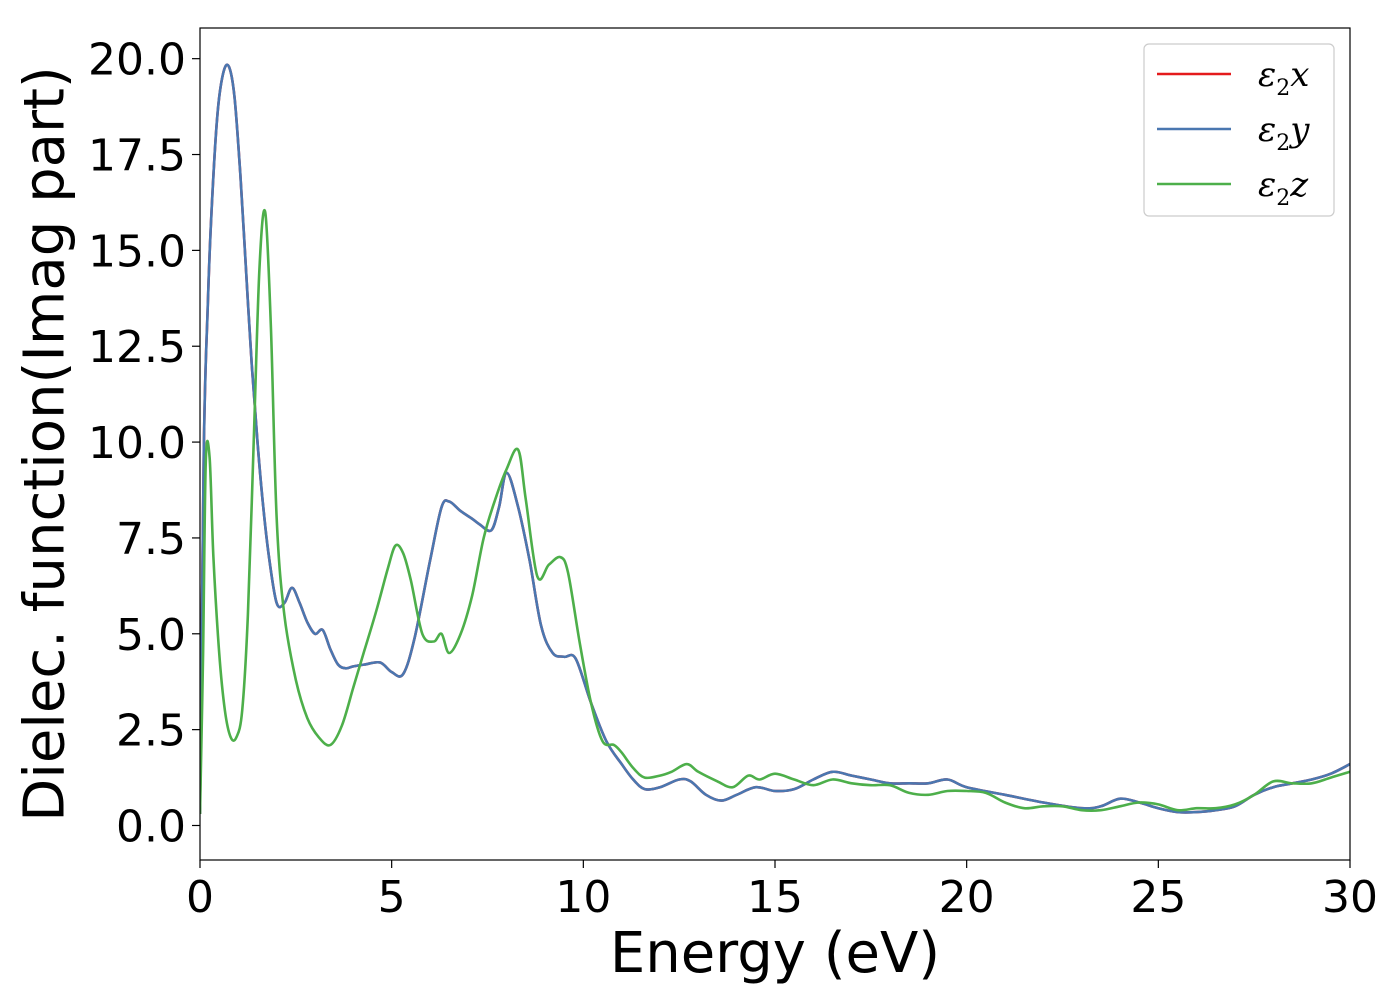 Image resolution: width=1400 pixels, height=1000 pixels. Describe the element at coordinates (137, 347) in the screenshot. I see `y-tick-label: 12.5` at that location.